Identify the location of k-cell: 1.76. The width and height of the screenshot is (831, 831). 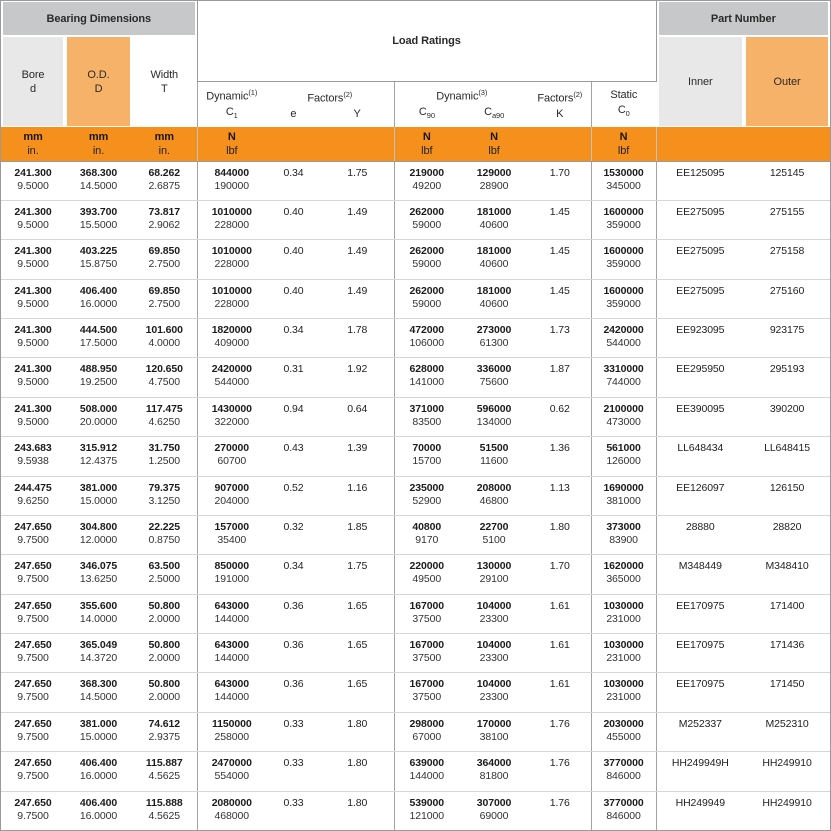
(560, 810).